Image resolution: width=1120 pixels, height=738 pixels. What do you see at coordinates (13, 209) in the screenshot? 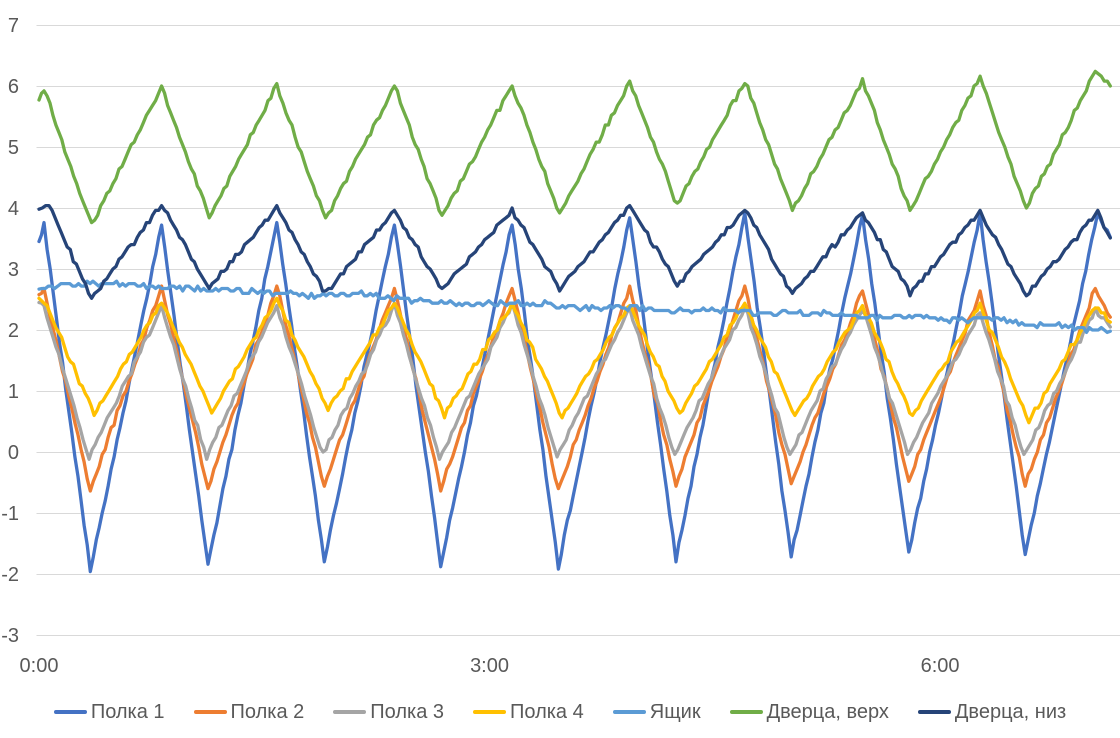
I see `y-tick-label: 4` at bounding box center [13, 209].